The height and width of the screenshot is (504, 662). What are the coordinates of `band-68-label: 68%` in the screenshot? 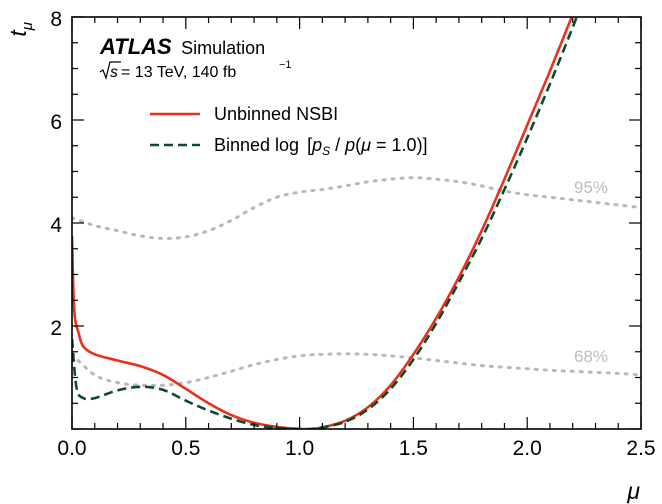 It's located at (591, 356).